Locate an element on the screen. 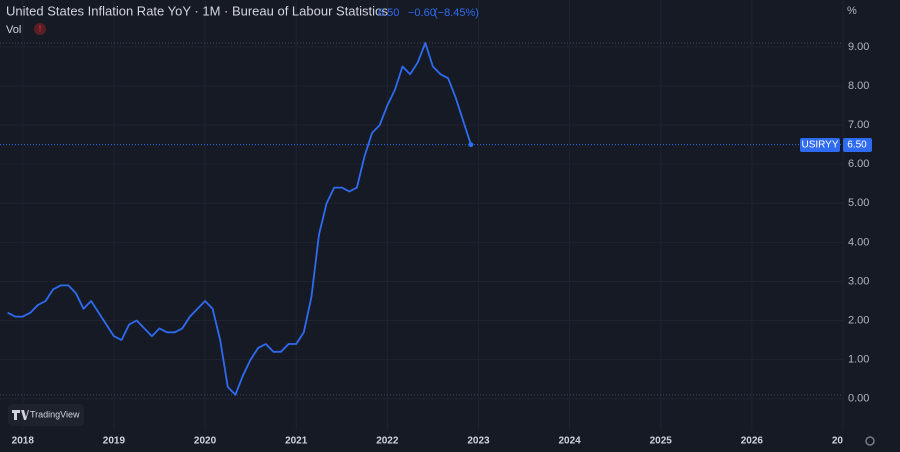 The image size is (900, 452). x-tick-label: 2020 is located at coordinates (205, 441).